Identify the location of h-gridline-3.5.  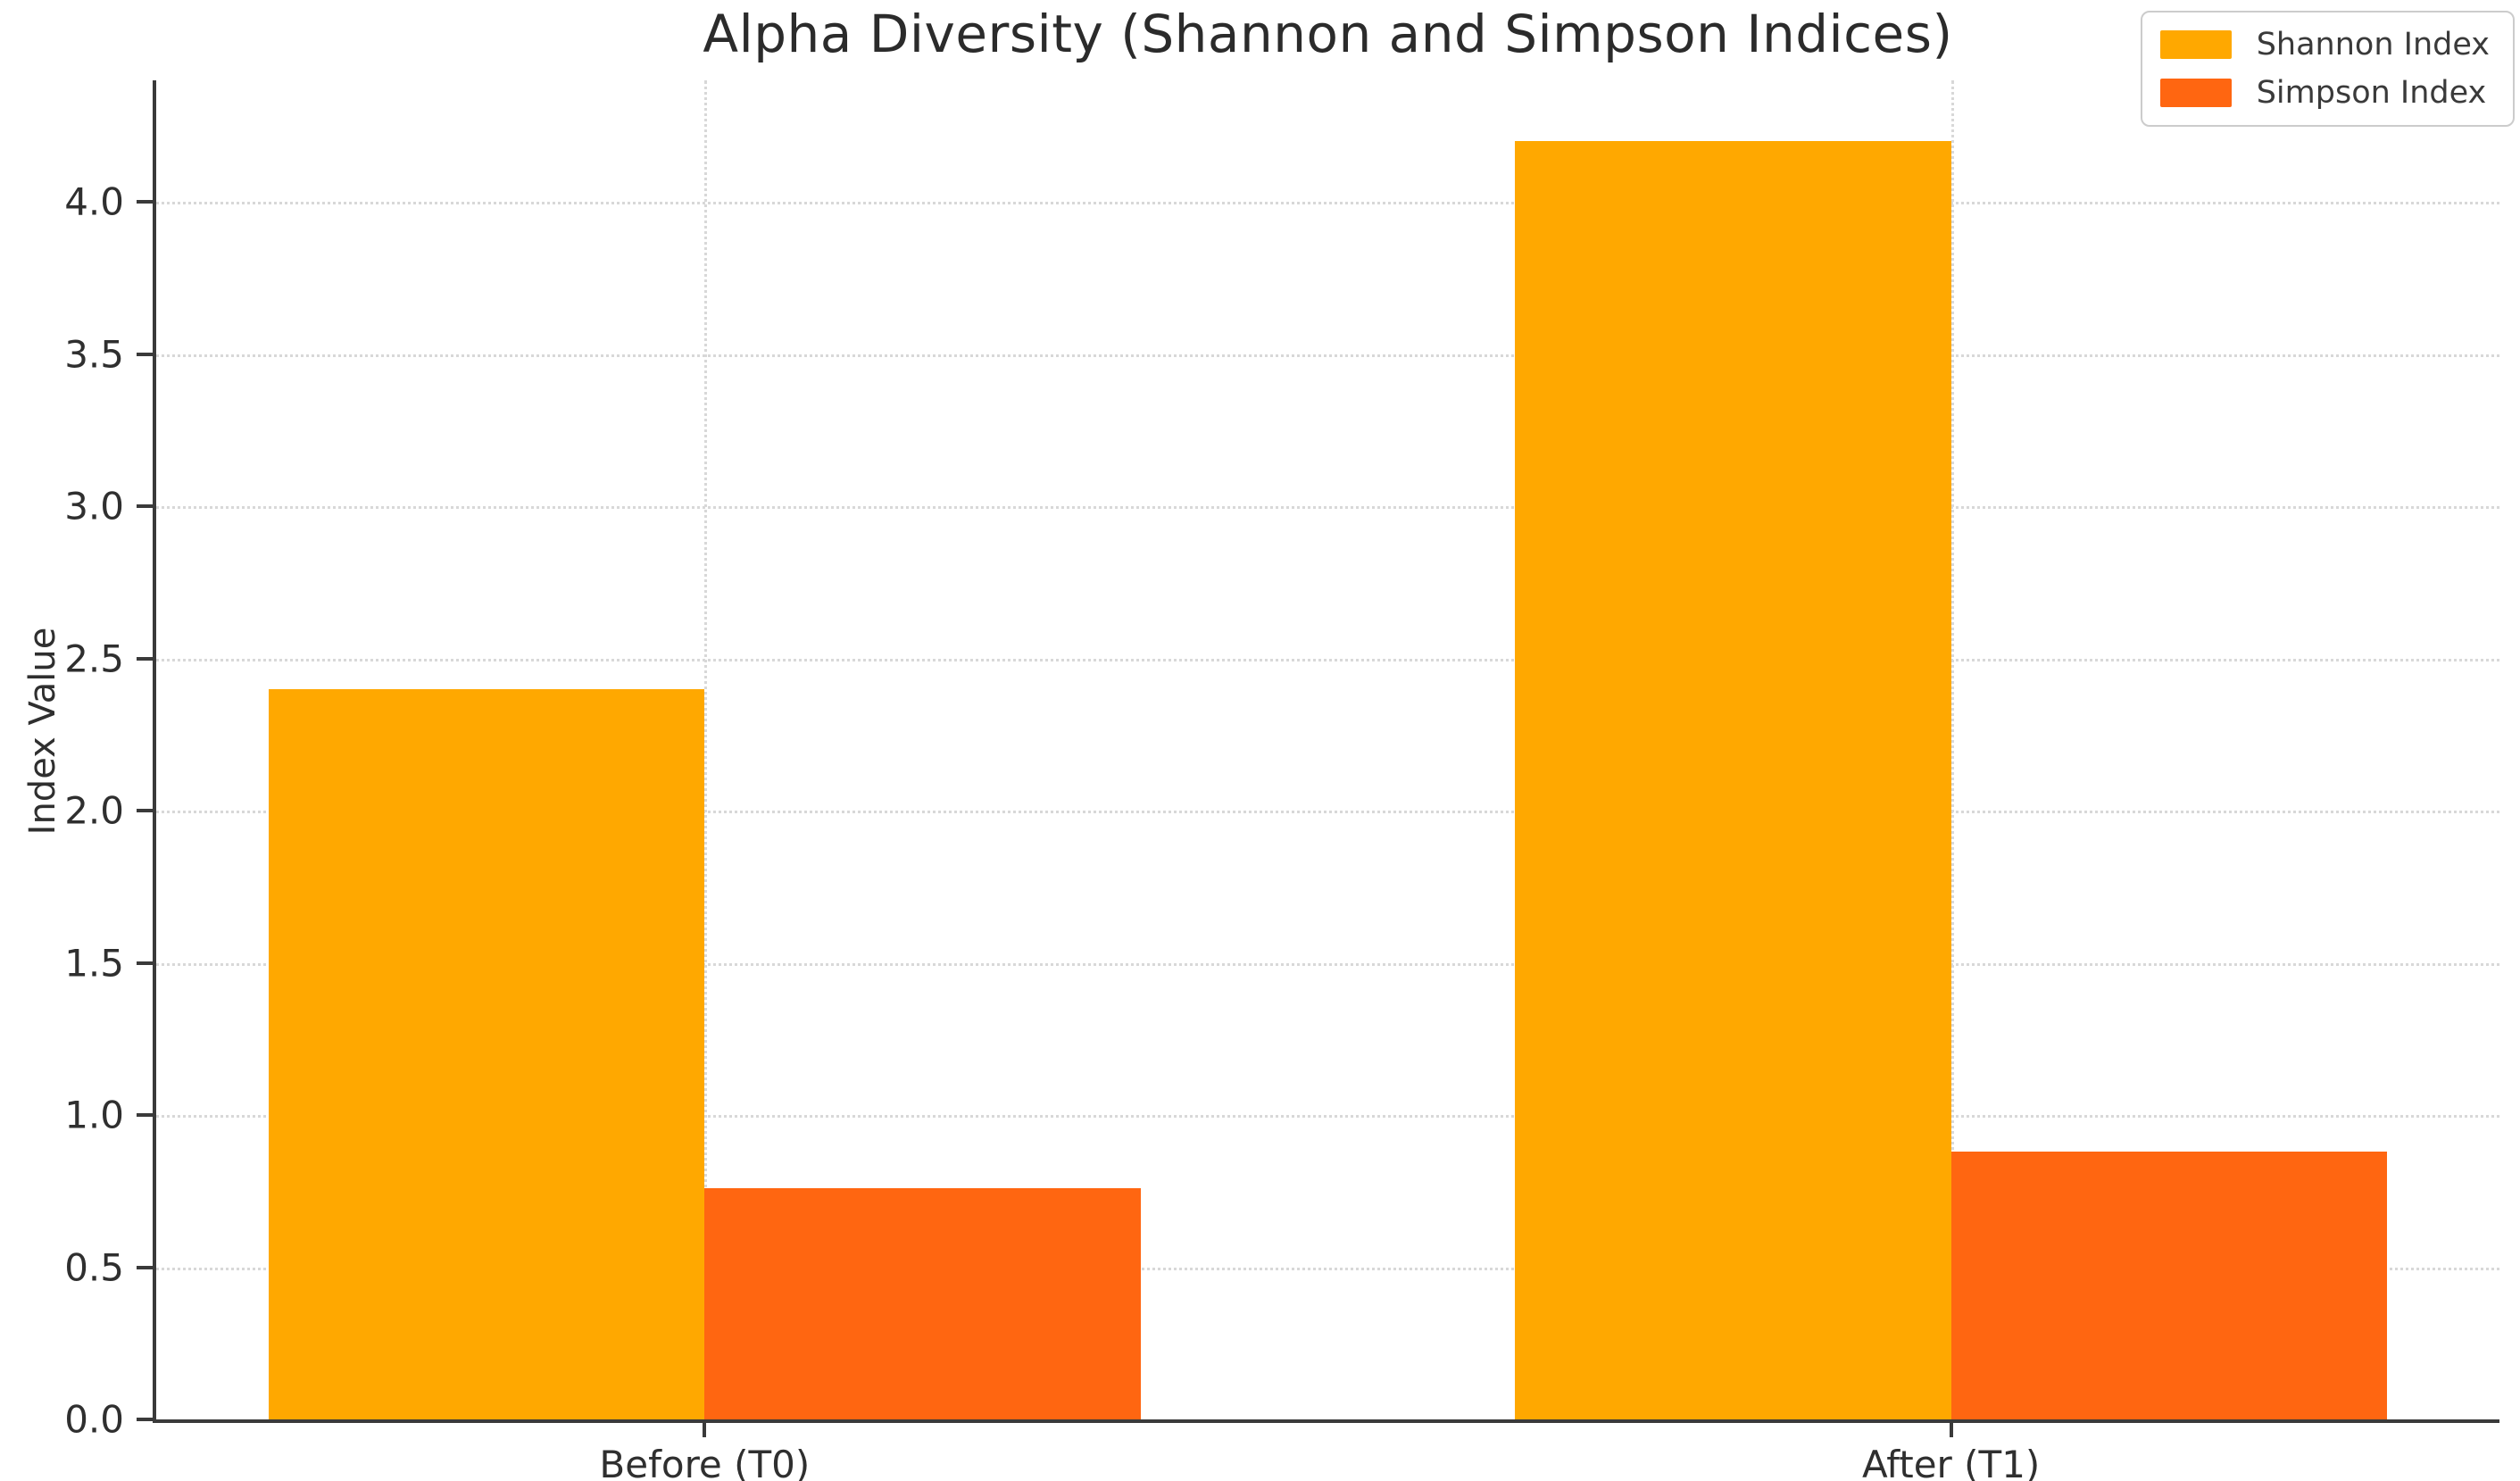
(1328, 355).